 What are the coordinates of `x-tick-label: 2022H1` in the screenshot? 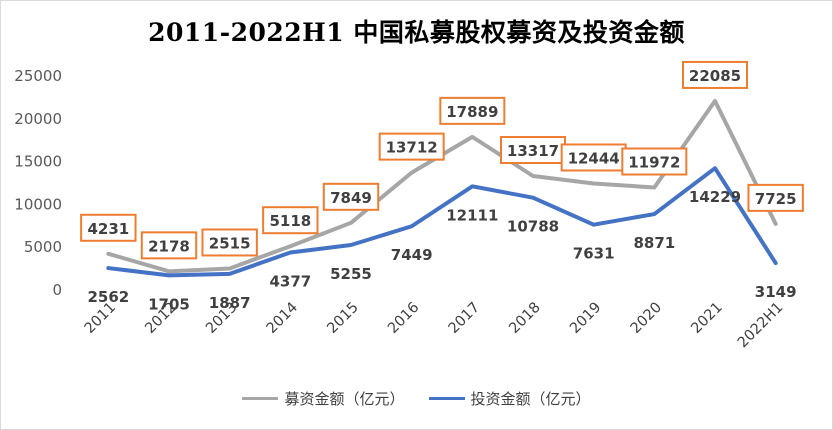 It's located at (761, 326).